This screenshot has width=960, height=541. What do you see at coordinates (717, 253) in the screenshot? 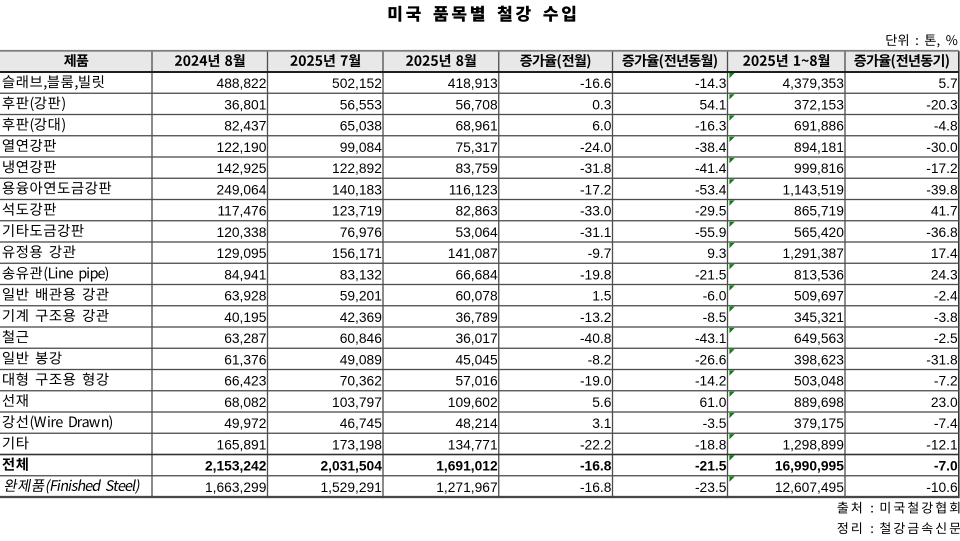
I see `svg-text: 9.3` at bounding box center [717, 253].